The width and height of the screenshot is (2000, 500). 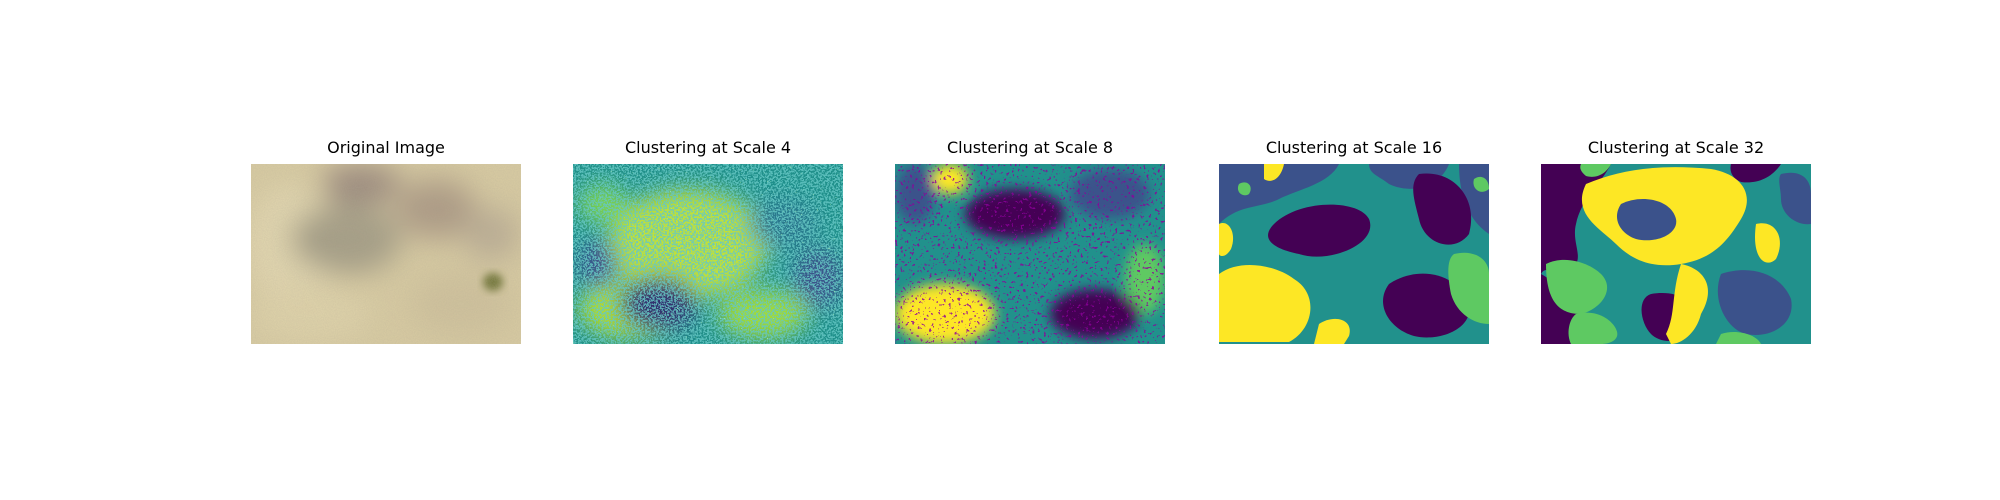 I want to click on panel-title: Clustering at Scale 16, so click(x=1354, y=147).